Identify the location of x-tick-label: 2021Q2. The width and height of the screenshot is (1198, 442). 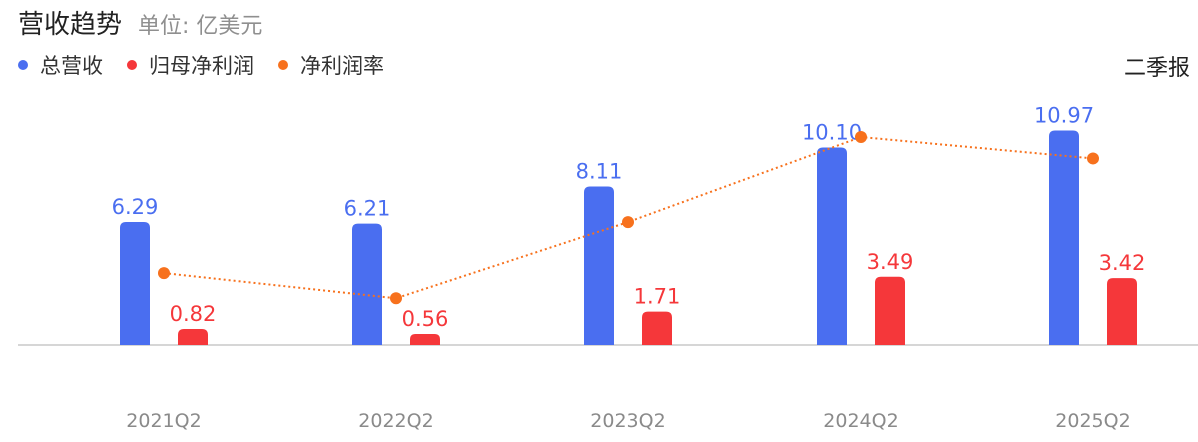
(163, 421).